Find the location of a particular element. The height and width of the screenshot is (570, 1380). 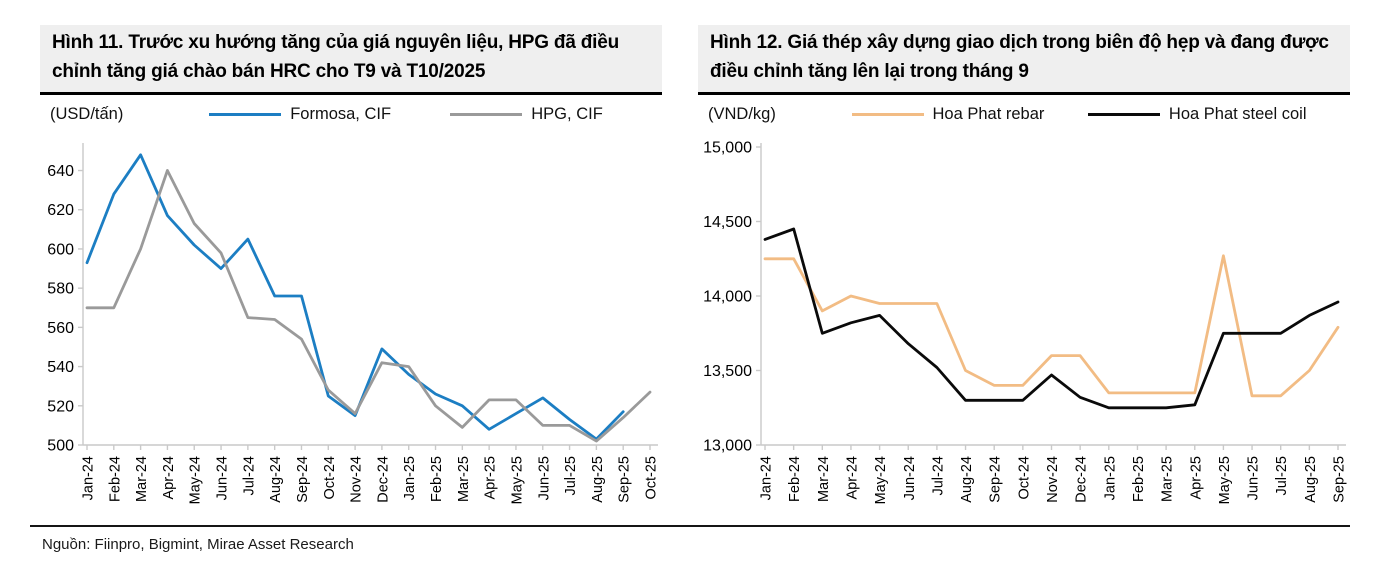

legend-item-formosa: Formosa, CIF is located at coordinates (300, 114).